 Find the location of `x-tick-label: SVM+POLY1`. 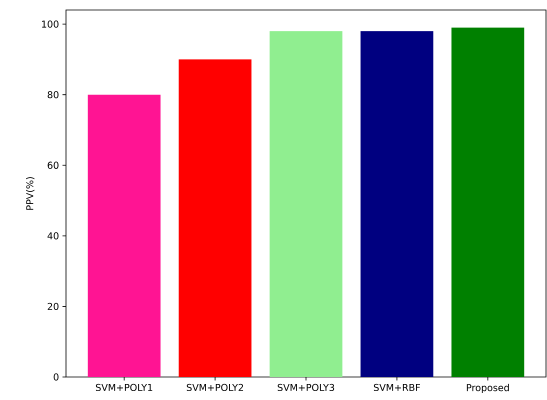

x-tick-label: SVM+POLY1 is located at coordinates (124, 388).